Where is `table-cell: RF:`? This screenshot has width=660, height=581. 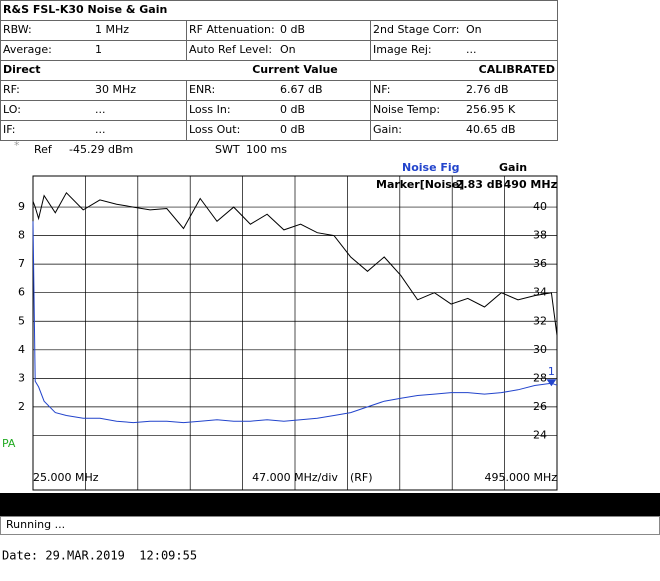
table-cell: RF: is located at coordinates (11, 89).